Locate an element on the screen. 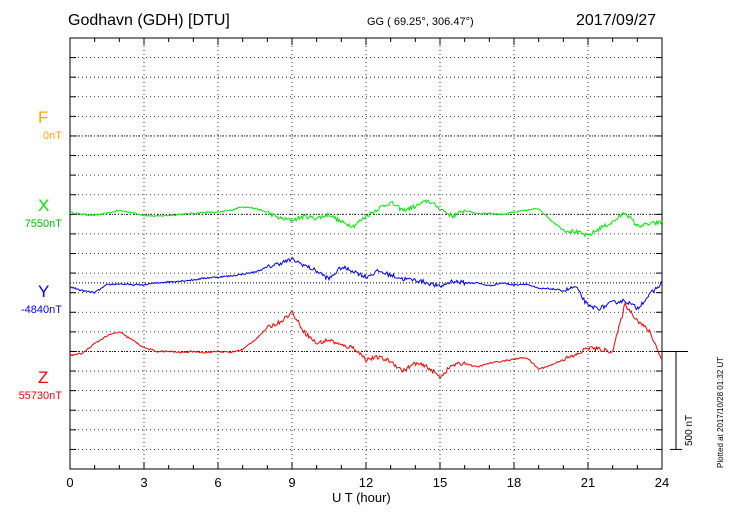 Image resolution: width=730 pixels, height=520 pixels. trace-y is located at coordinates (366, 283).